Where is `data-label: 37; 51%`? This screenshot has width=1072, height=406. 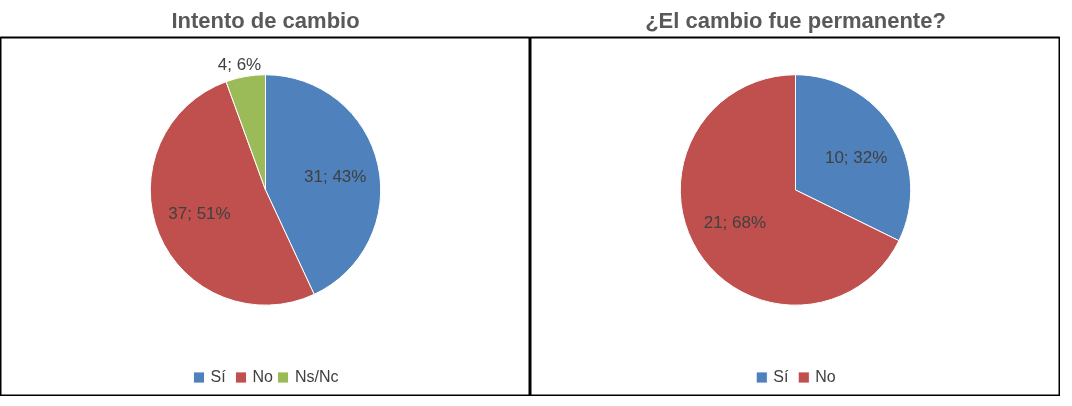
data-label: 37; 51% is located at coordinates (199, 213).